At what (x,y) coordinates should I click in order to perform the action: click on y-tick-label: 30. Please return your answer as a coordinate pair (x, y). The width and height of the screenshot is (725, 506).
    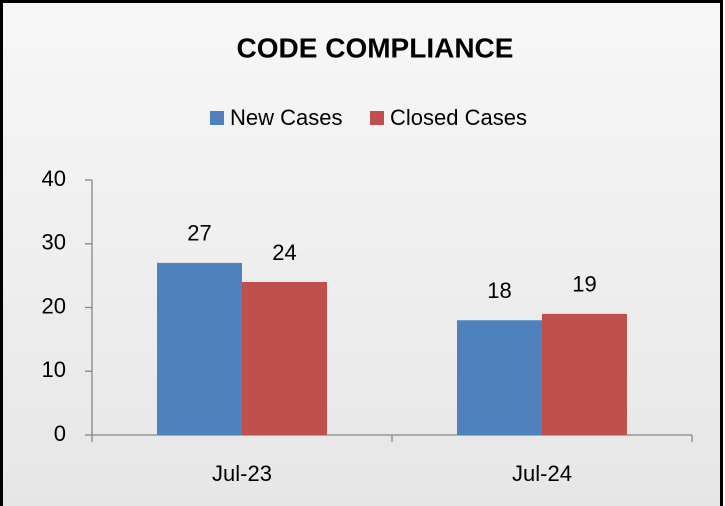
    Looking at the image, I should click on (54, 242).